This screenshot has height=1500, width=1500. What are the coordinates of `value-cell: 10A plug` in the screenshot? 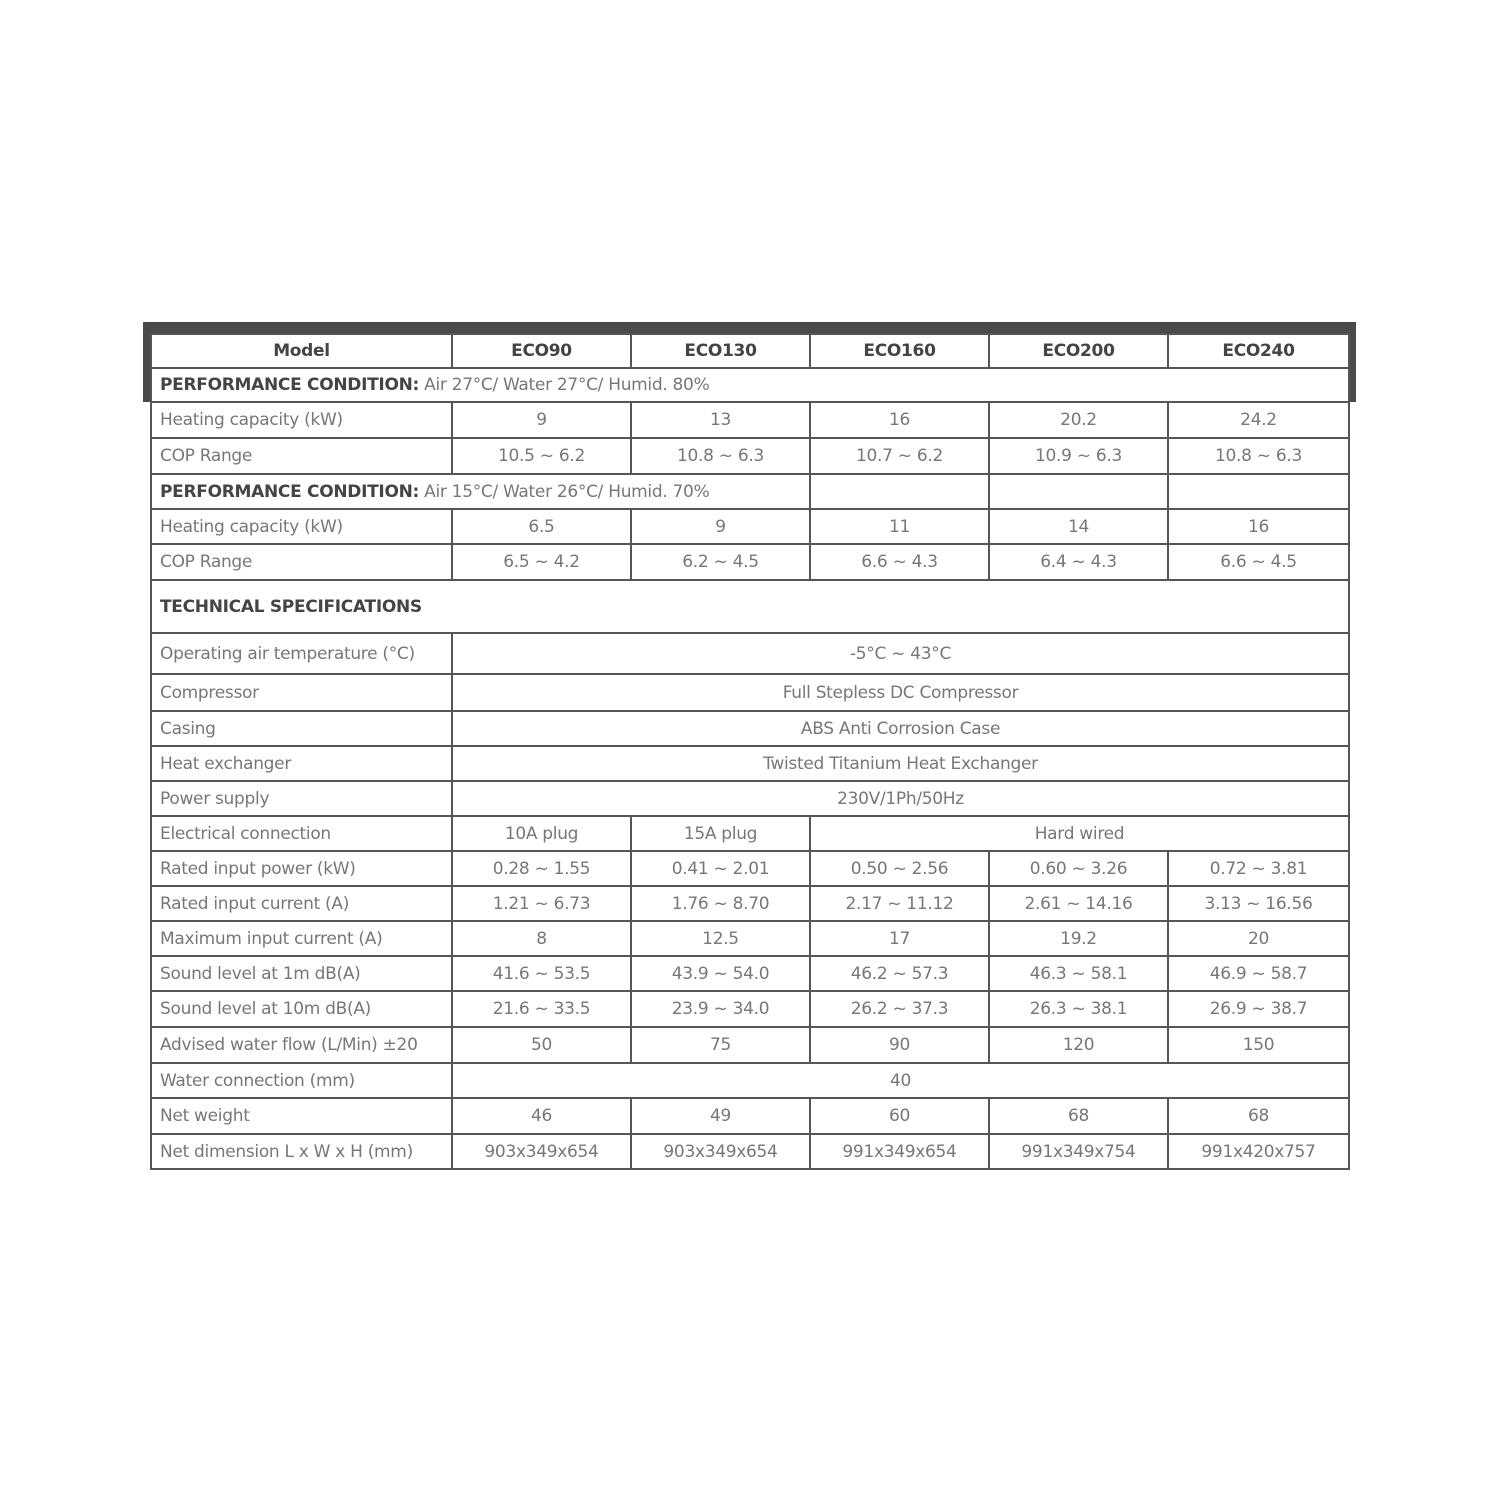 It's located at (541, 833).